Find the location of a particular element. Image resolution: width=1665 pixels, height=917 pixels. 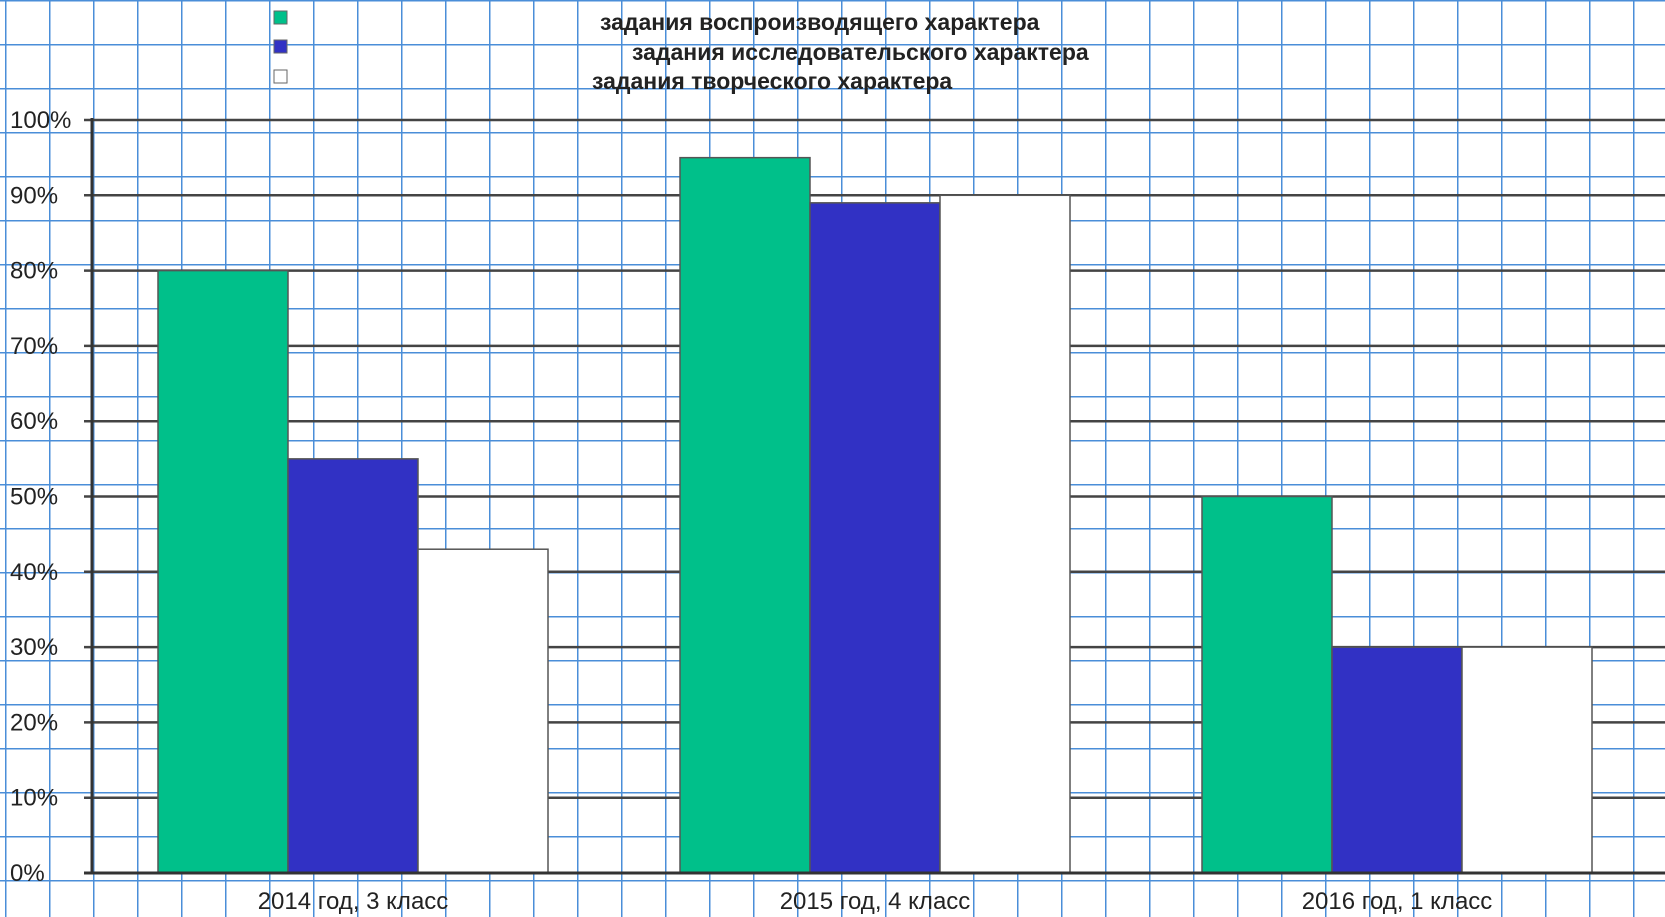

x-tick-label: 2015 год, 4 класс is located at coordinates (875, 901).